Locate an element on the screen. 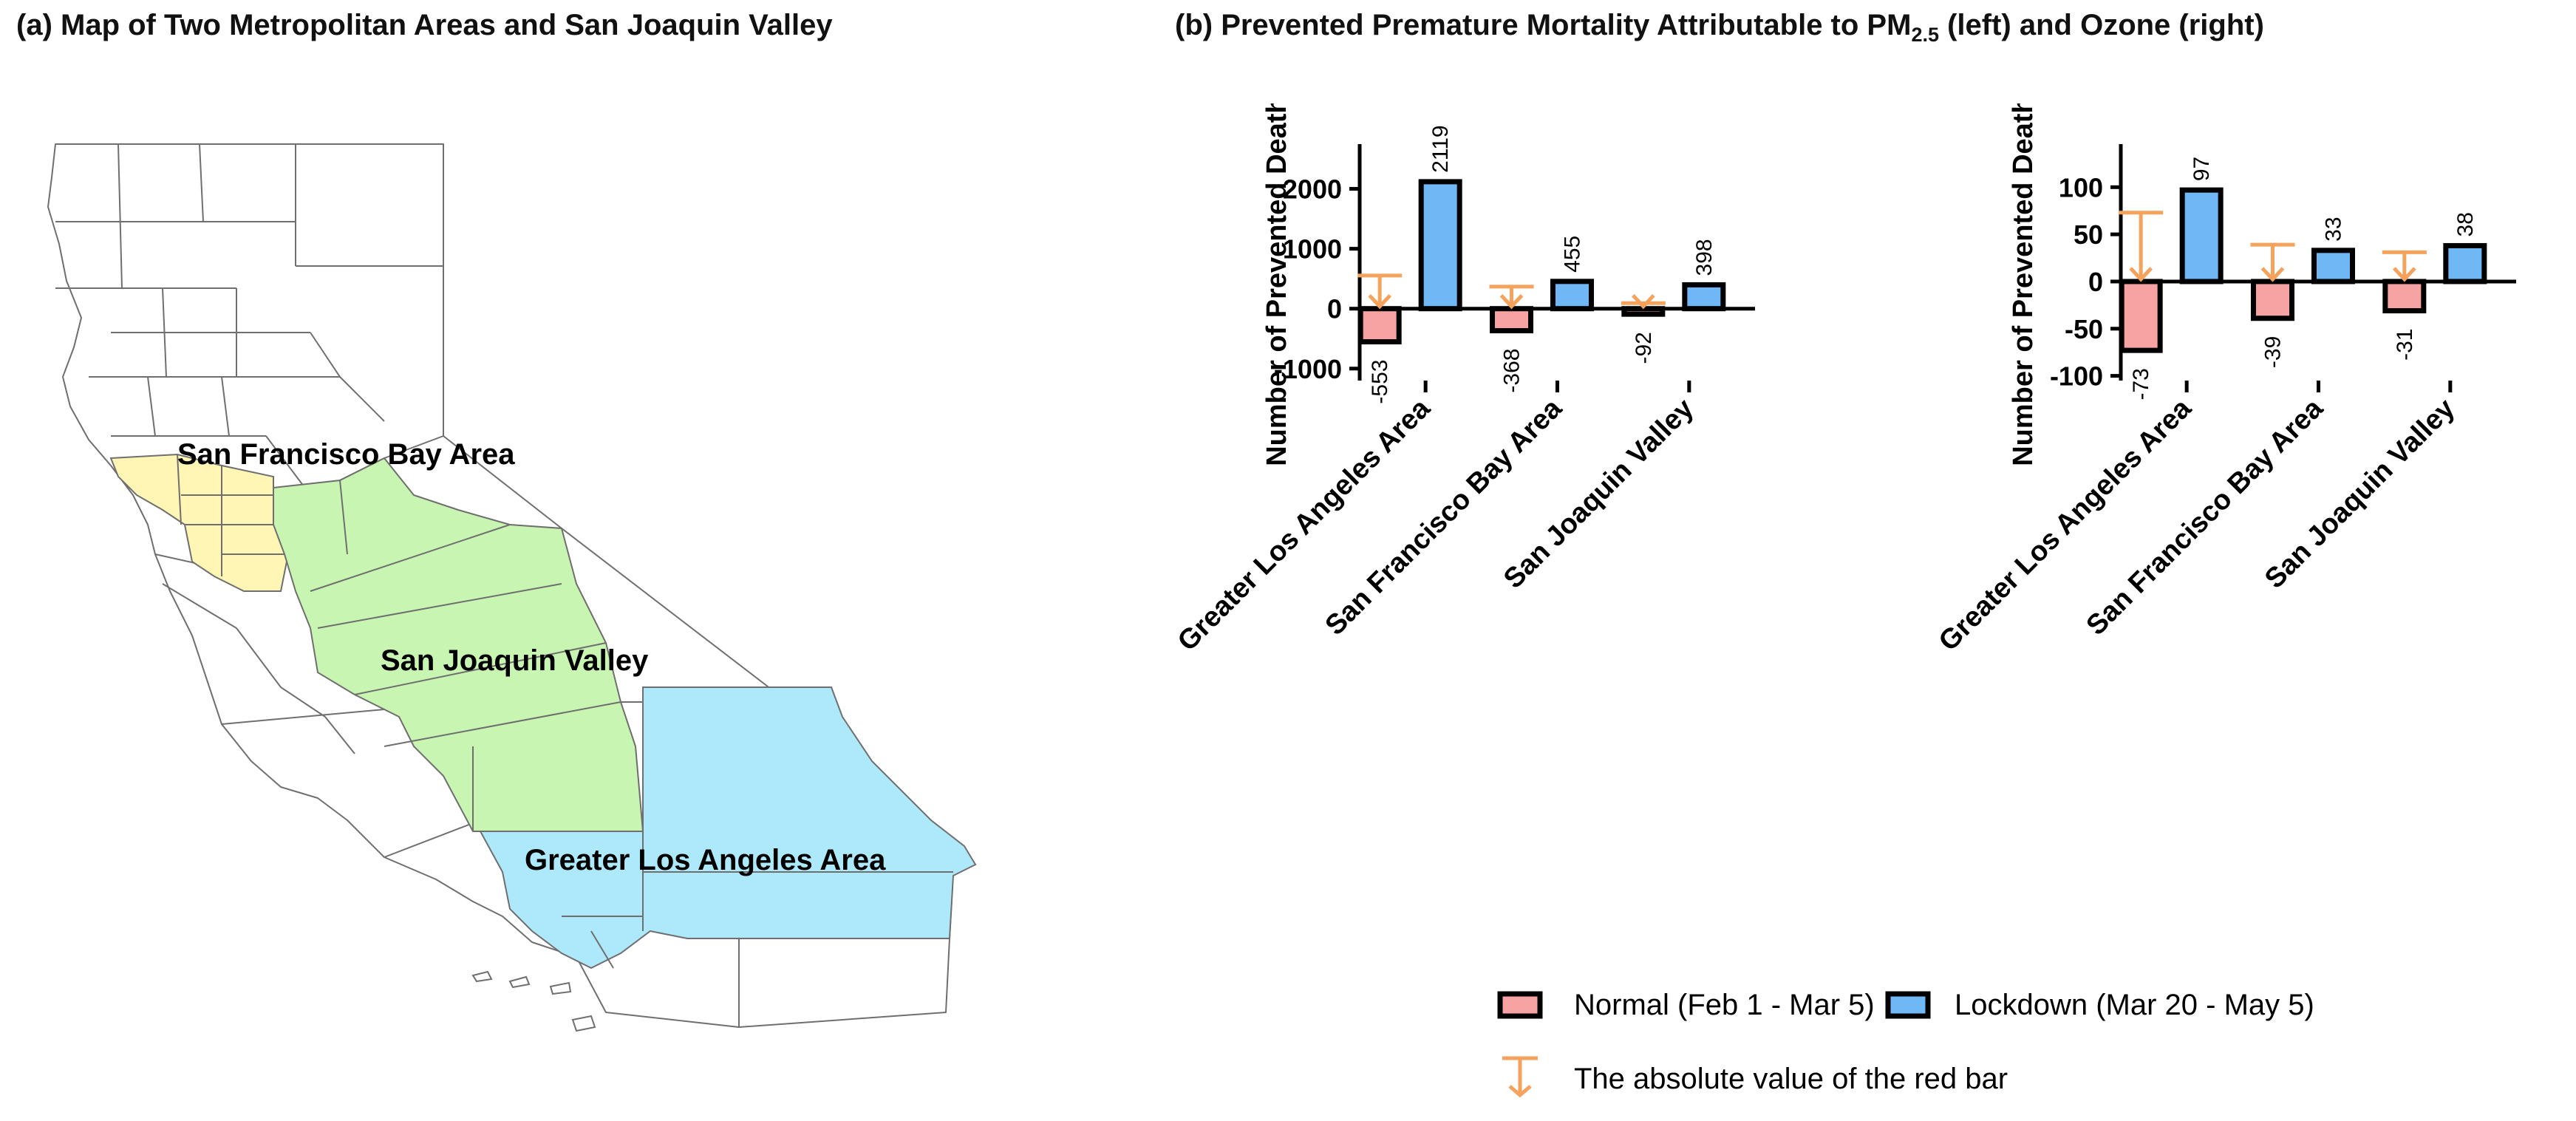  pm25-lockdown-value-label: 455 is located at coordinates (1573, 254).